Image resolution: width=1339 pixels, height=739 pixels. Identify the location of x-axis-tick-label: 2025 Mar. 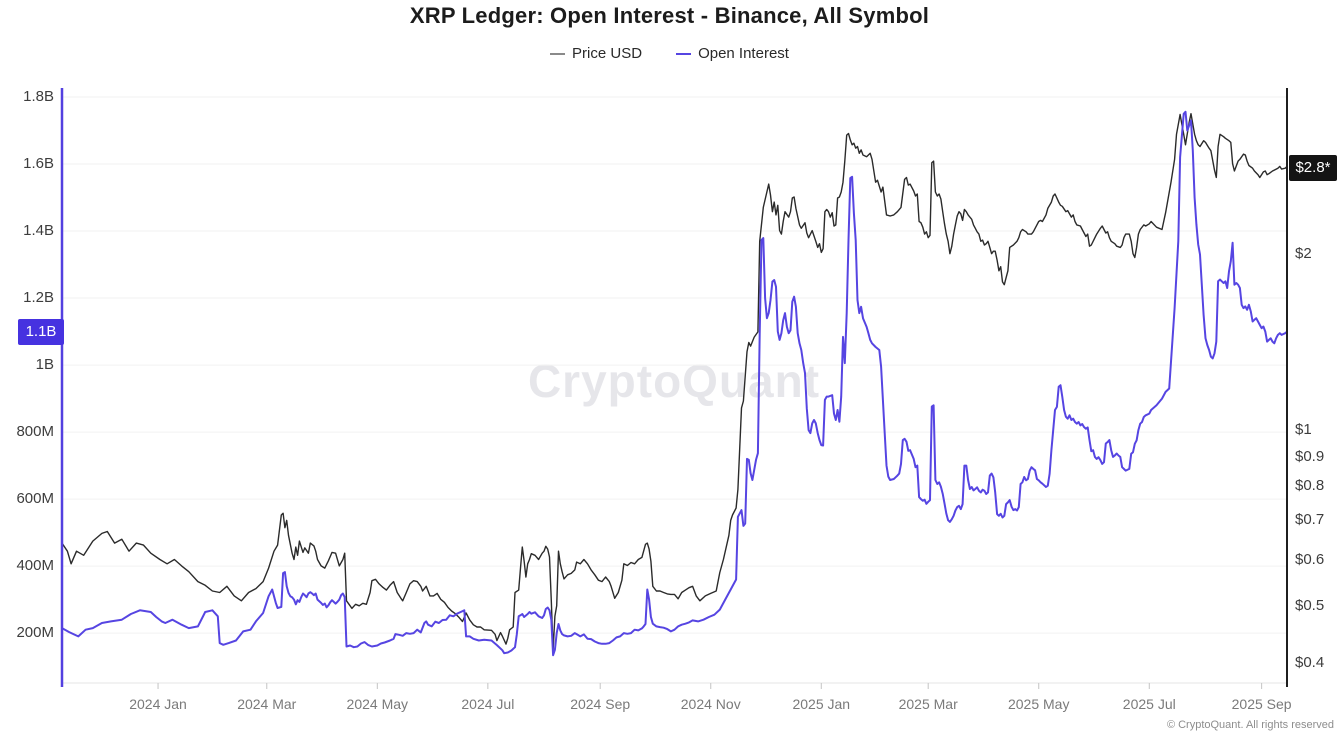
(928, 704).